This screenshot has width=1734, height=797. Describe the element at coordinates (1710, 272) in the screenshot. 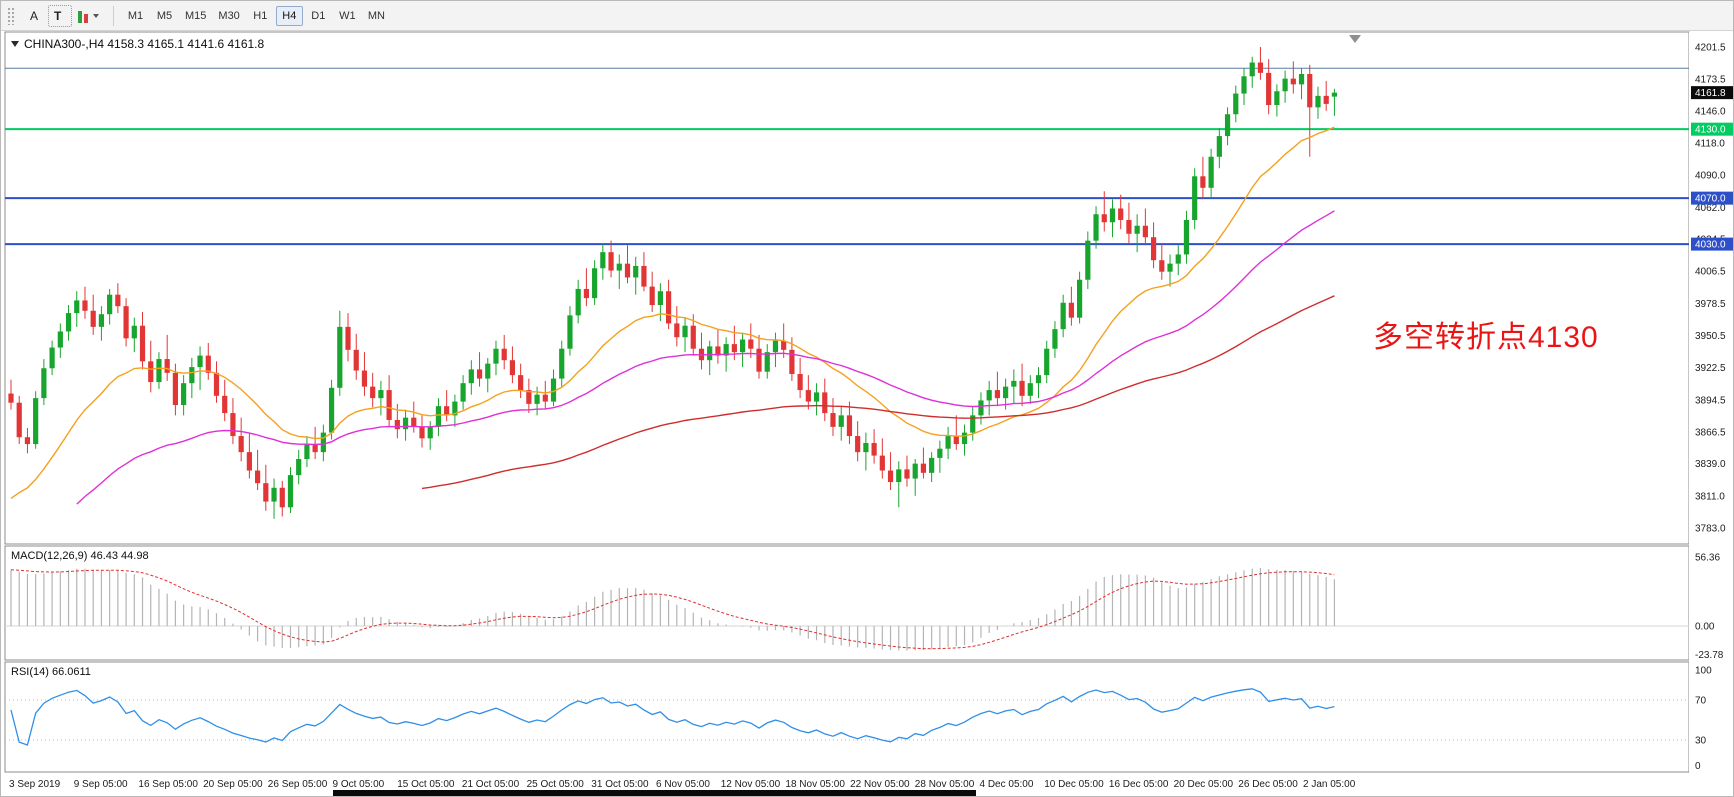

I see `svg-text: 4006.5` at that location.